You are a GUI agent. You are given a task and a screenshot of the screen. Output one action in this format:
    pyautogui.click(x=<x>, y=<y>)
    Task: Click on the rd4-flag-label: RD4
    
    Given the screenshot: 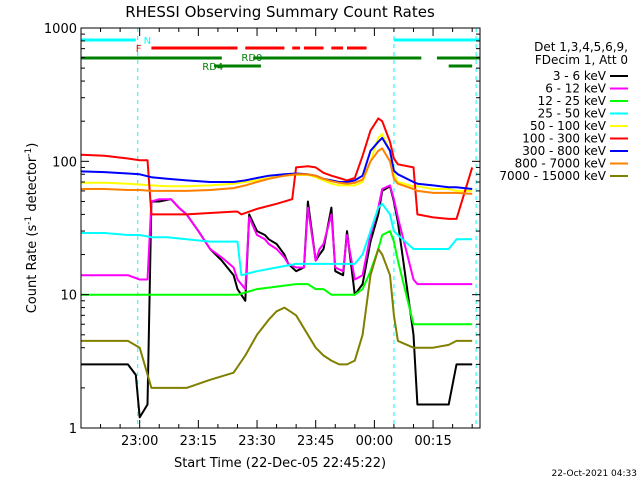 What is the action you would take?
    pyautogui.click(x=212, y=67)
    